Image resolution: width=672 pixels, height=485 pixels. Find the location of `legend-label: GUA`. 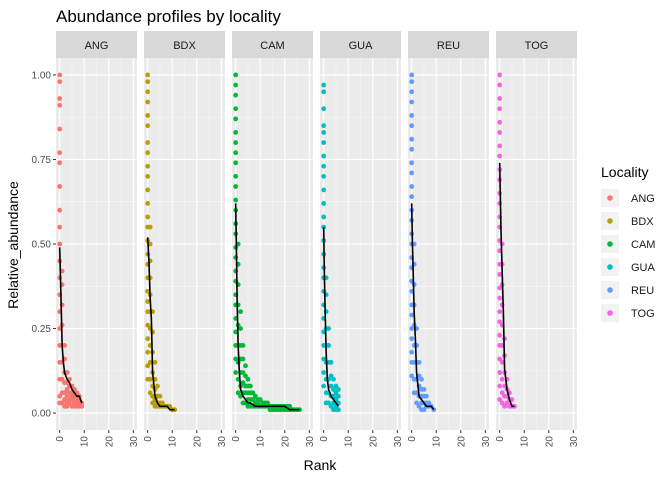

legend-label: GUA is located at coordinates (643, 268).